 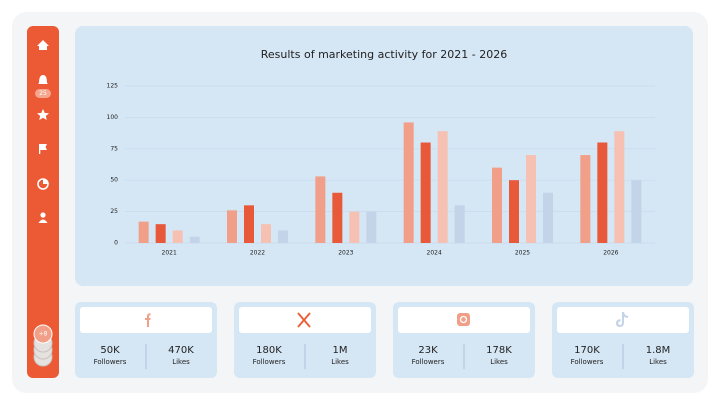 What do you see at coordinates (434, 253) in the screenshot?
I see `x-tick-label: 2024` at bounding box center [434, 253].